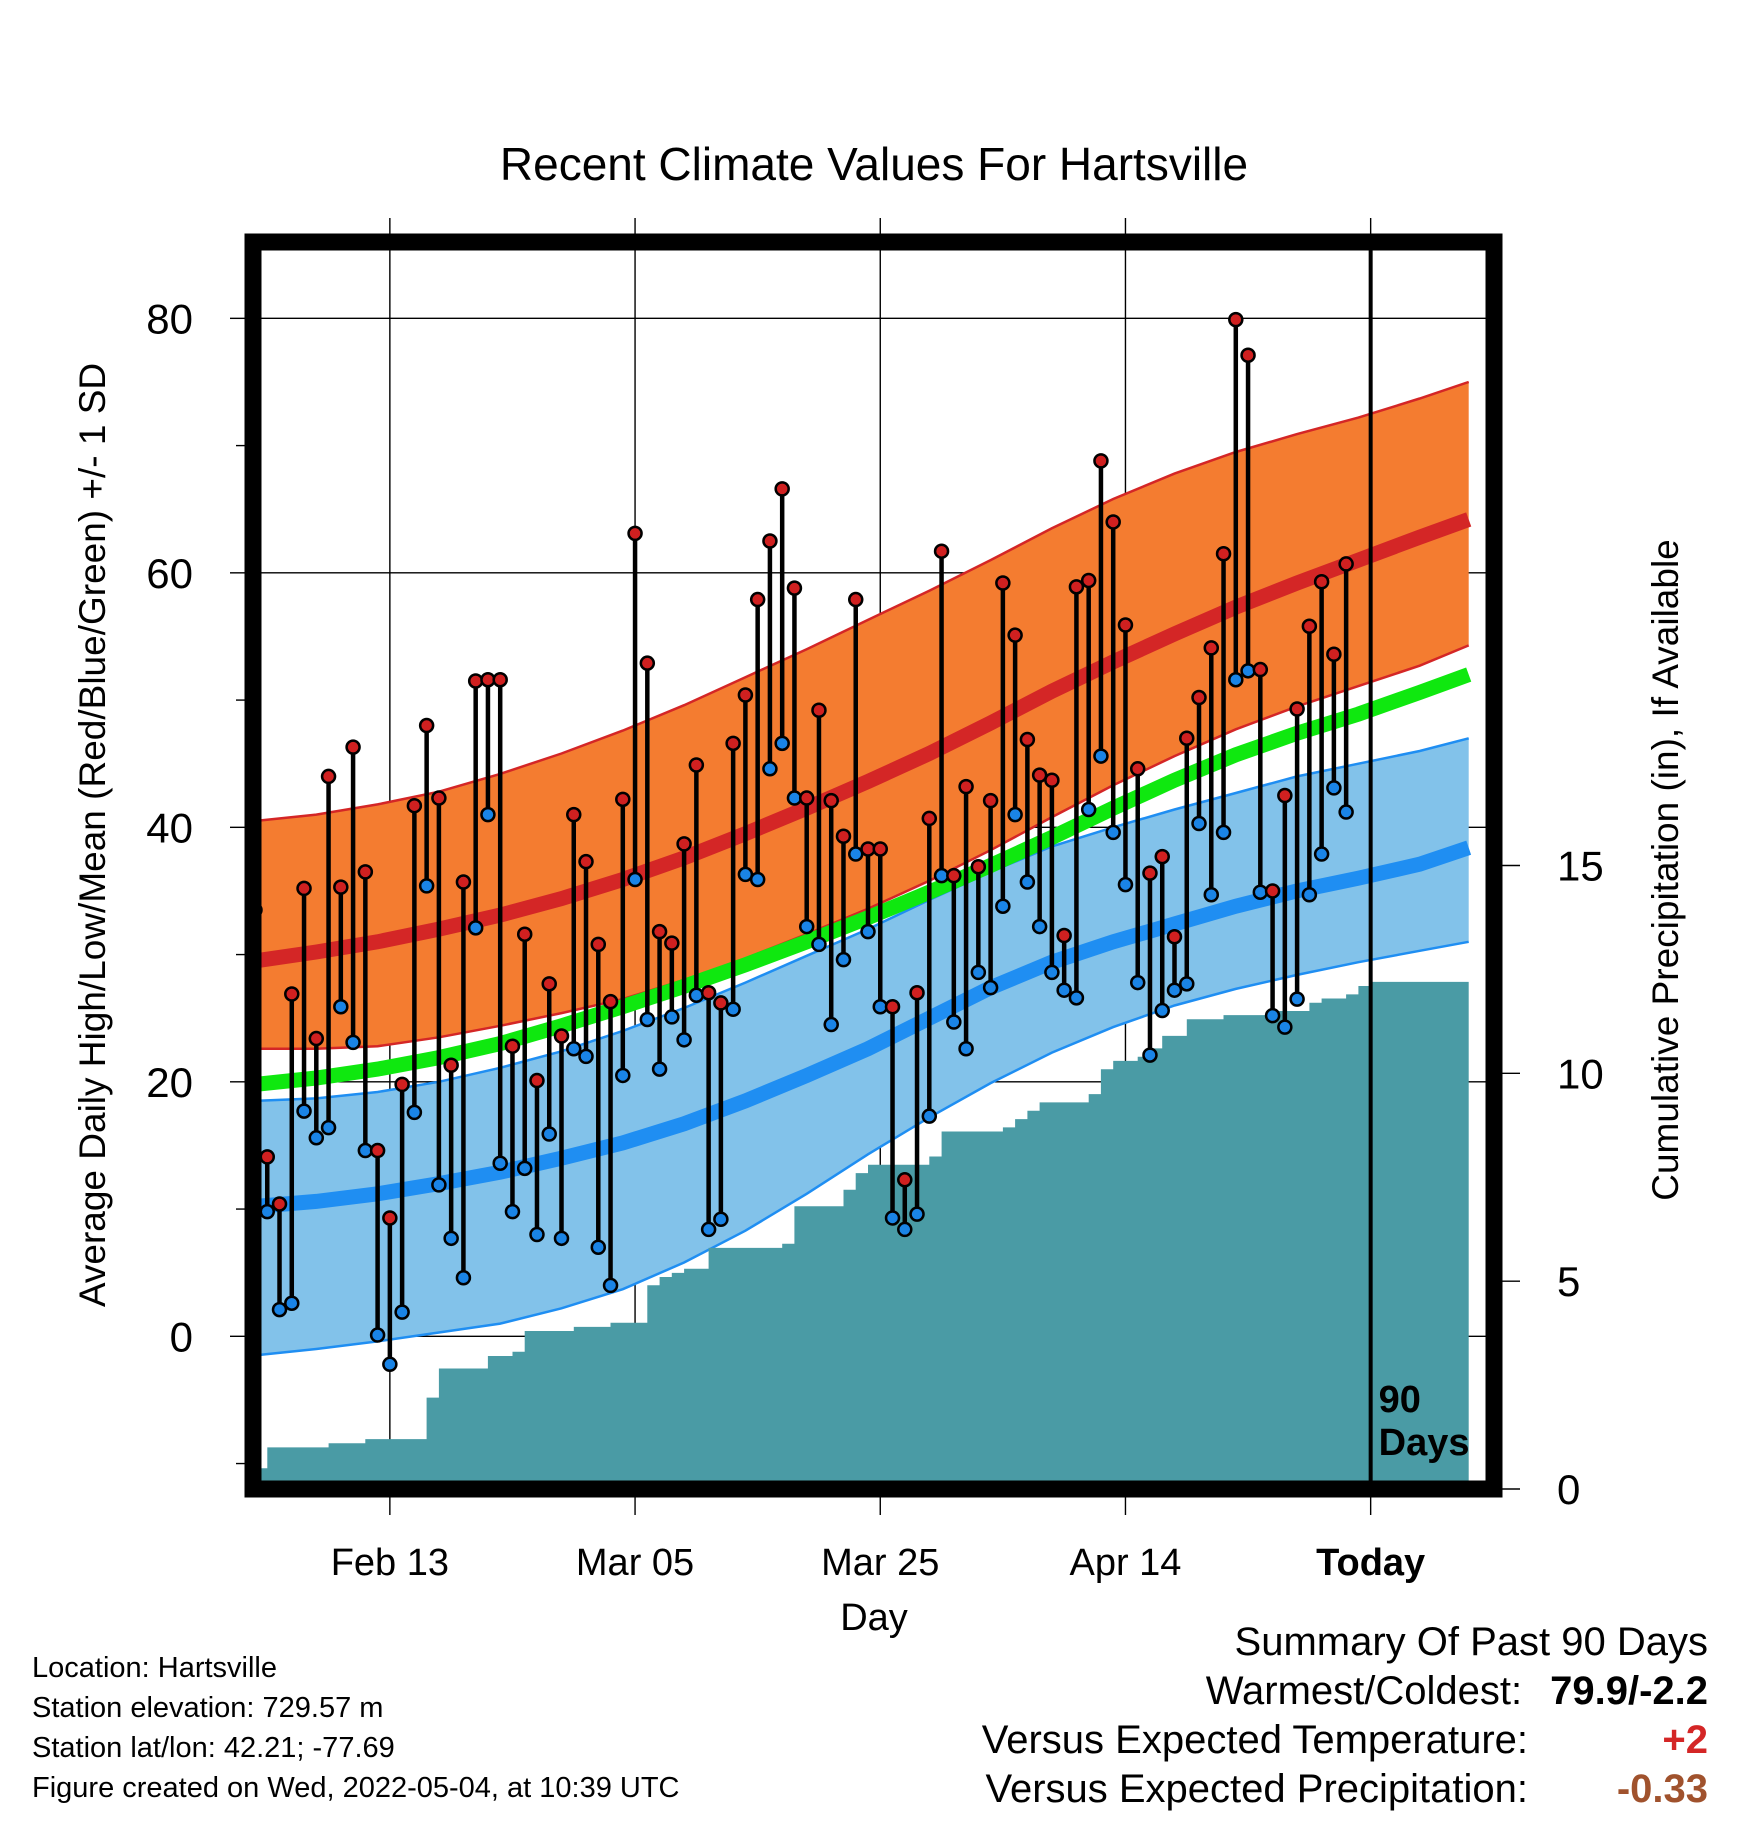 This screenshot has height=1828, width=1748. I want to click on window-marker-label: Days, so click(1424, 1443).